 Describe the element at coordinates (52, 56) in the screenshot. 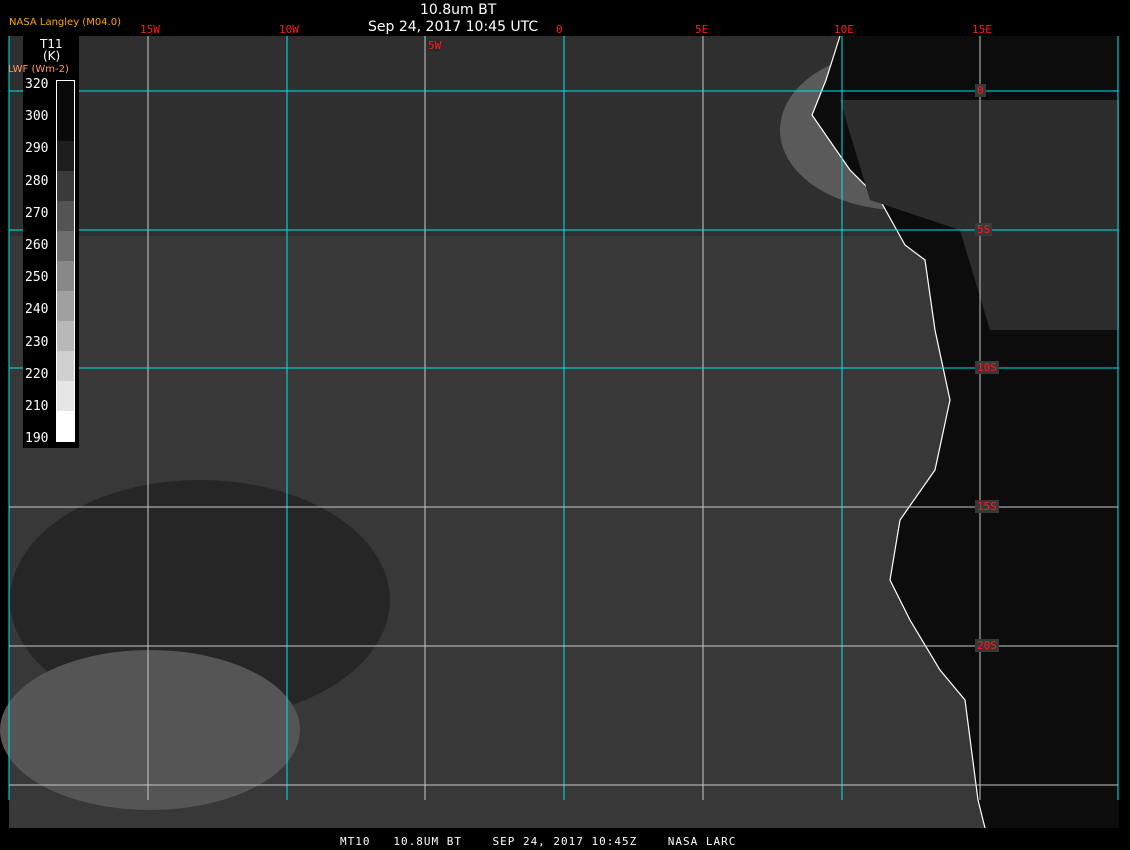

I see `legend-unit1: (K)` at that location.